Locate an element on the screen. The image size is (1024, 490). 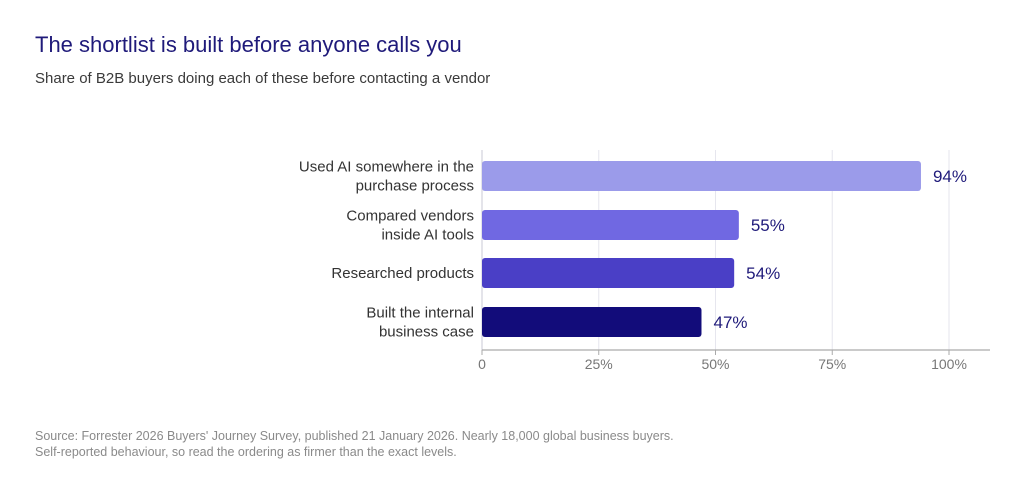
value-label: 47% is located at coordinates (730, 322).